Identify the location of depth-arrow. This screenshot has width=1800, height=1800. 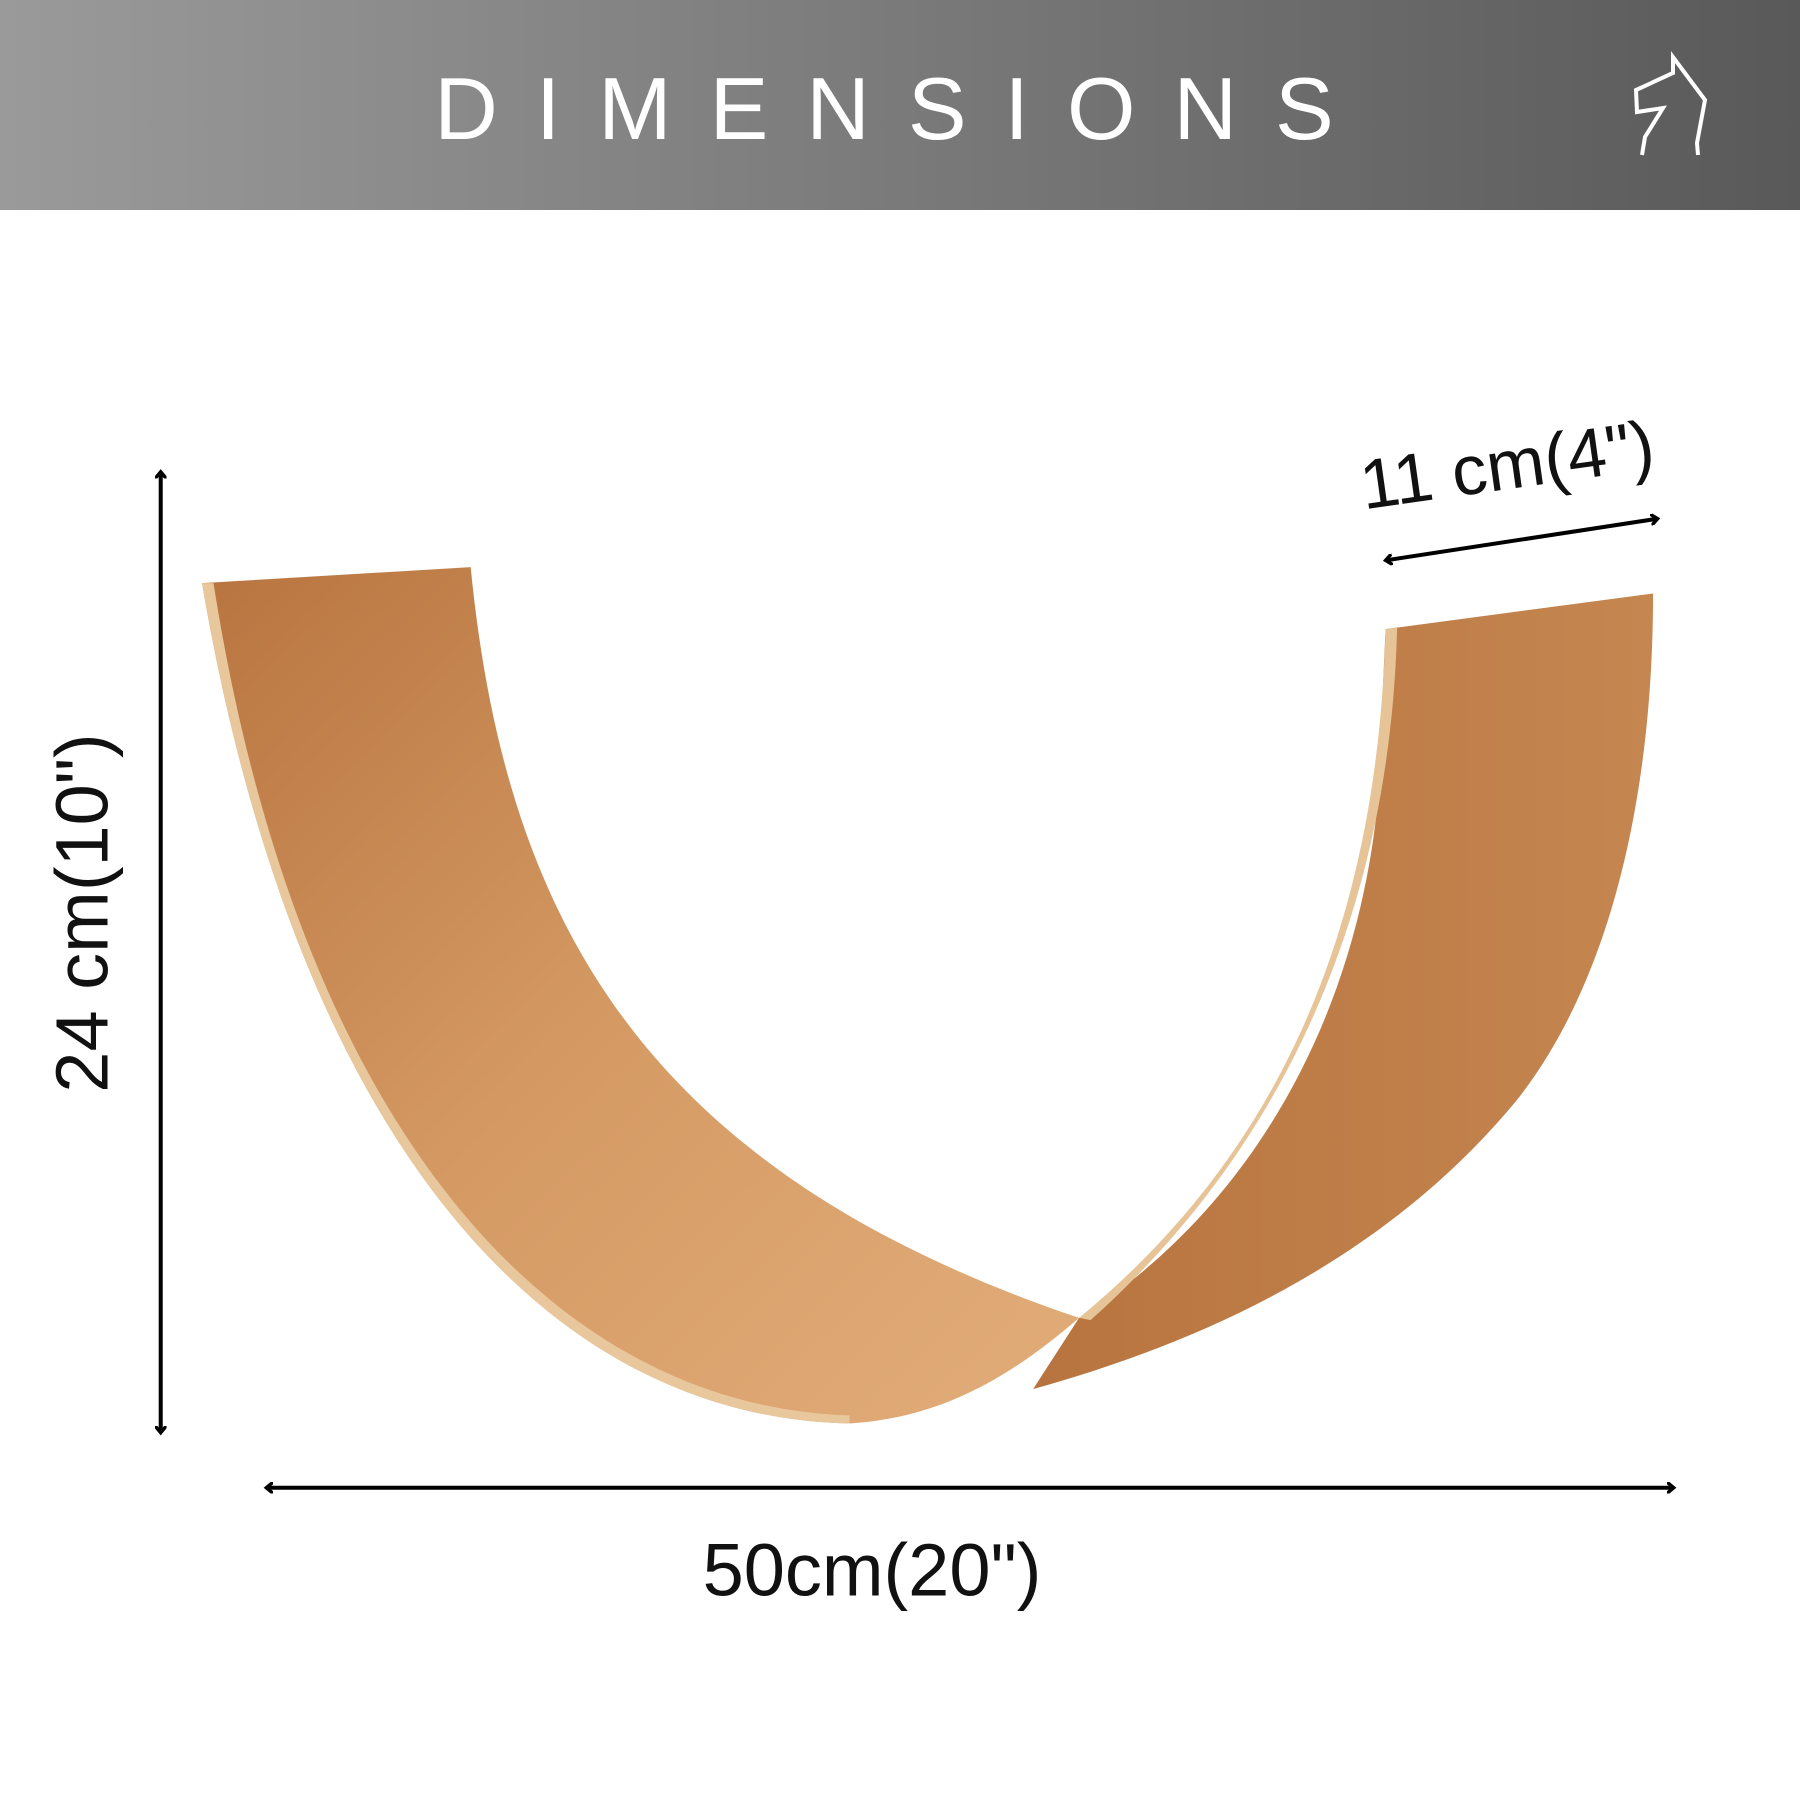
(1522, 539).